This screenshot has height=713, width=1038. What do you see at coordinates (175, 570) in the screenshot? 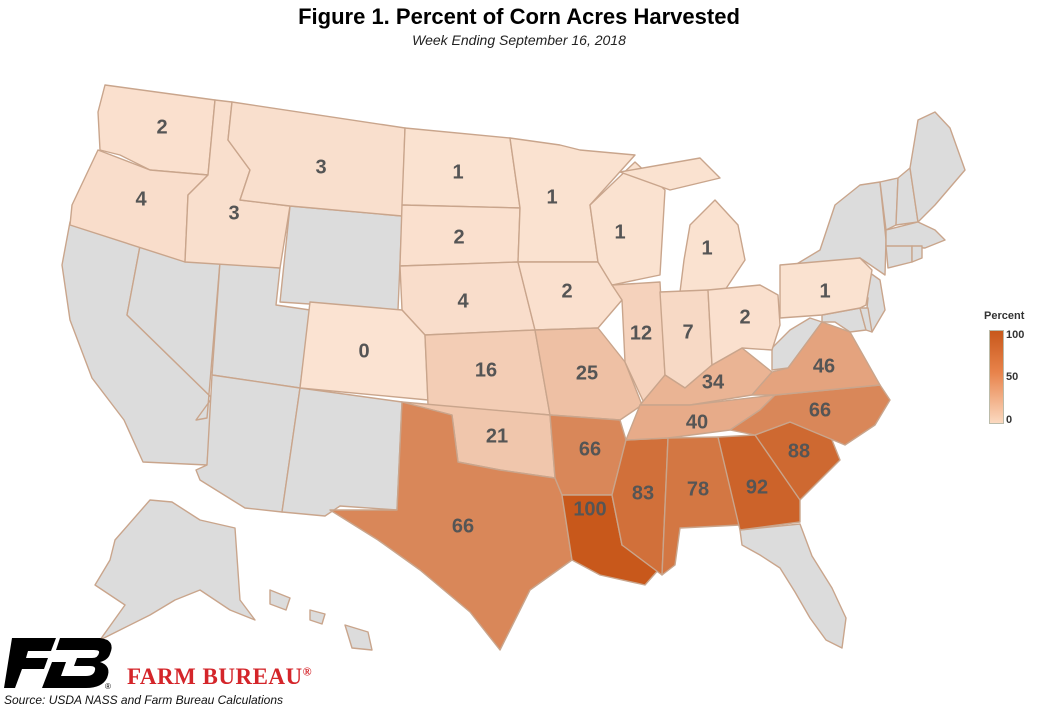
I see `state-AK` at bounding box center [175, 570].